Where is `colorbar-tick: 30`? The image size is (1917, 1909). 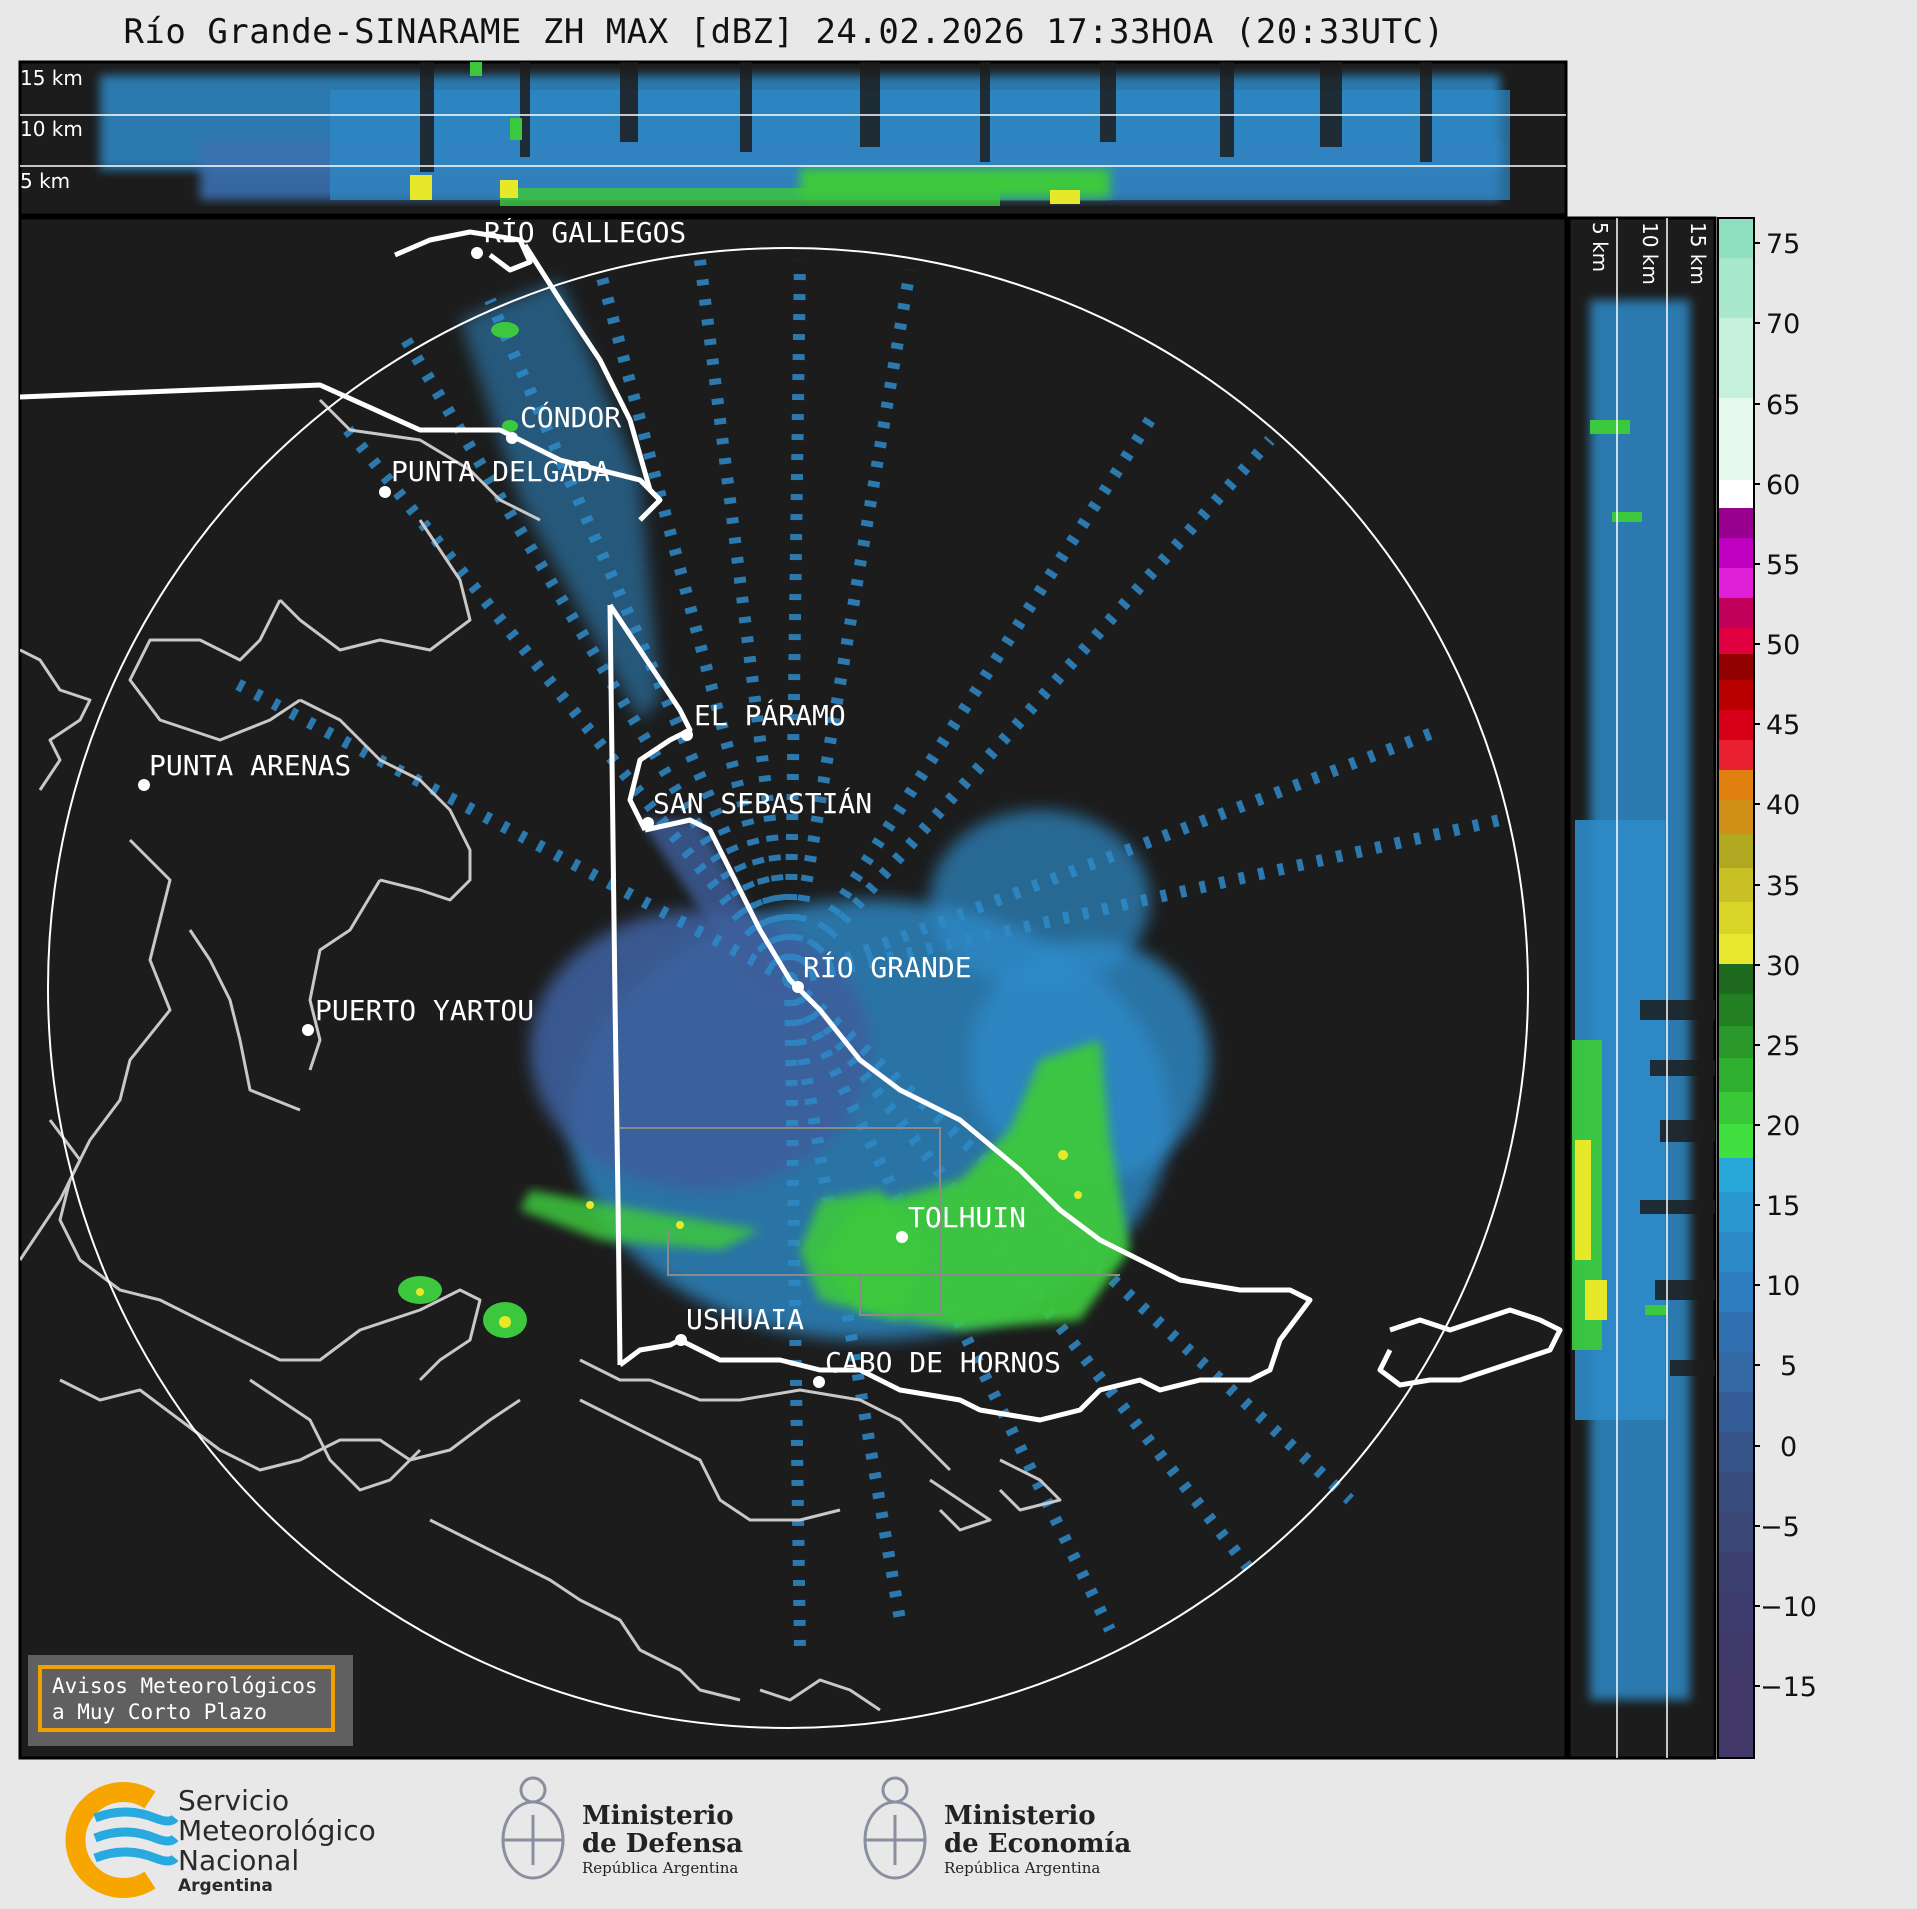 colorbar-tick: 30 is located at coordinates (1783, 966).